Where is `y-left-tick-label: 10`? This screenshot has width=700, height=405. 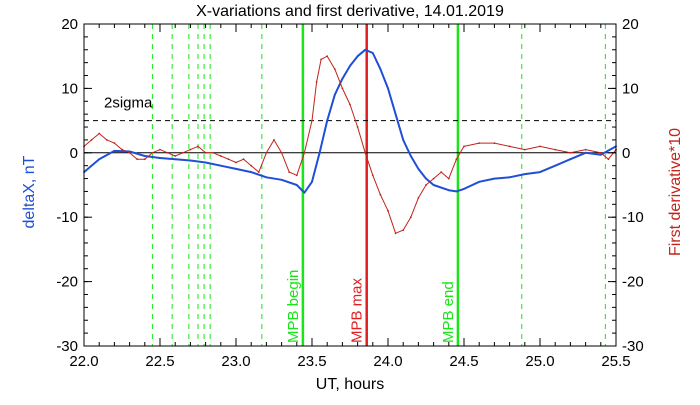
y-left-tick-label: 10 is located at coordinates (69, 88).